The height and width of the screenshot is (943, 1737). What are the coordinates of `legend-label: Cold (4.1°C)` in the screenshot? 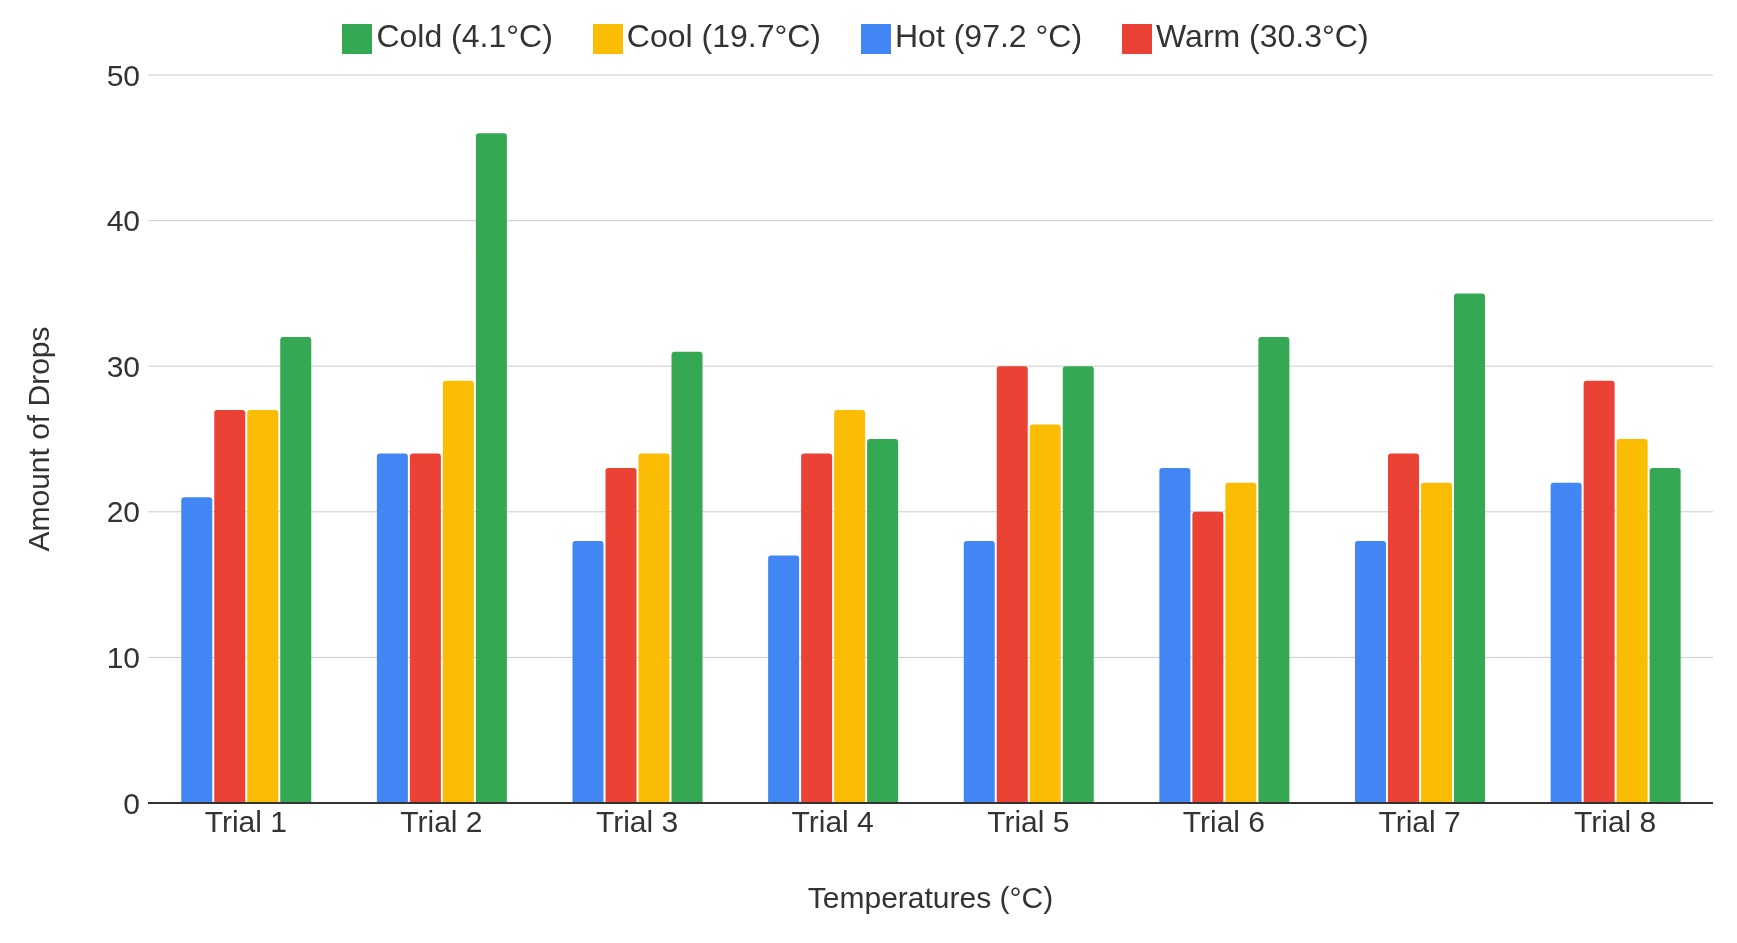 It's located at (464, 36).